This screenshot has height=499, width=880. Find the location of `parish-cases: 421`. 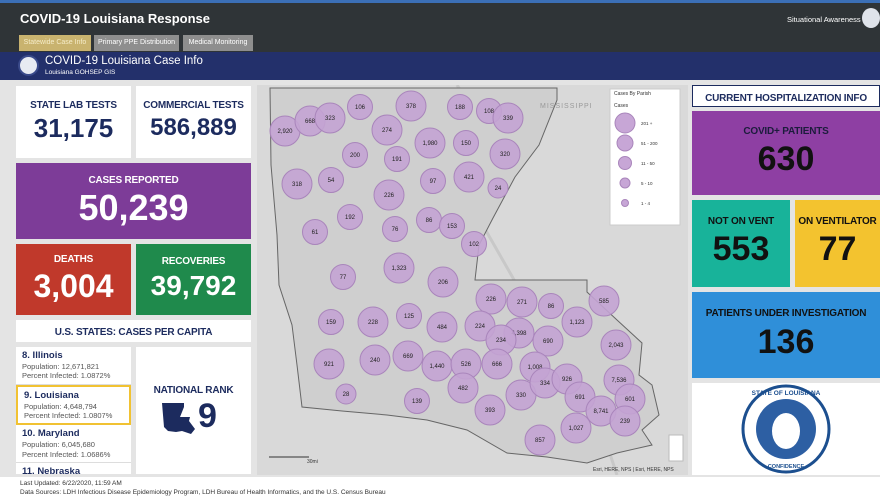

parish-cases: 421 is located at coordinates (469, 178).